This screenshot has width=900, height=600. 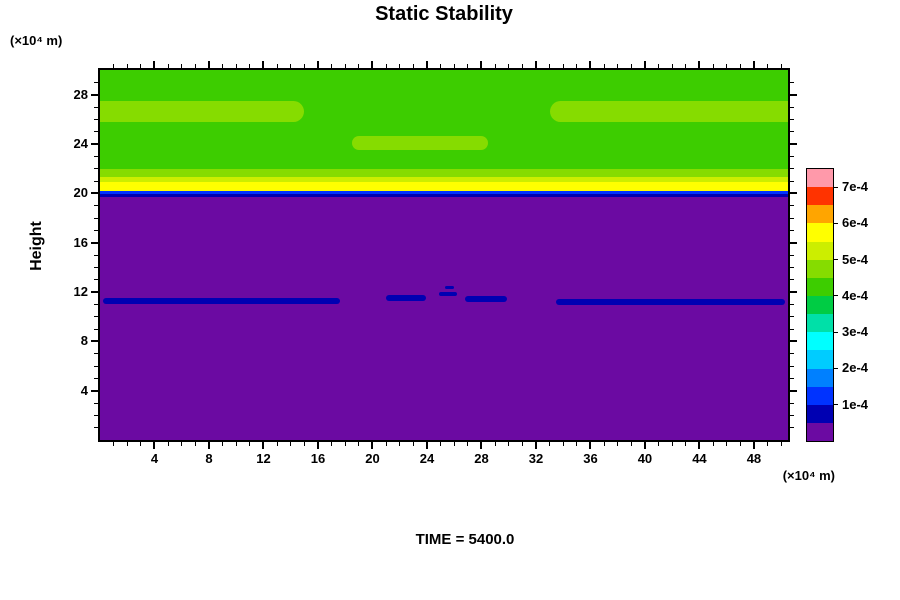 I want to click on contour-band-blue-line, so click(x=444, y=193).